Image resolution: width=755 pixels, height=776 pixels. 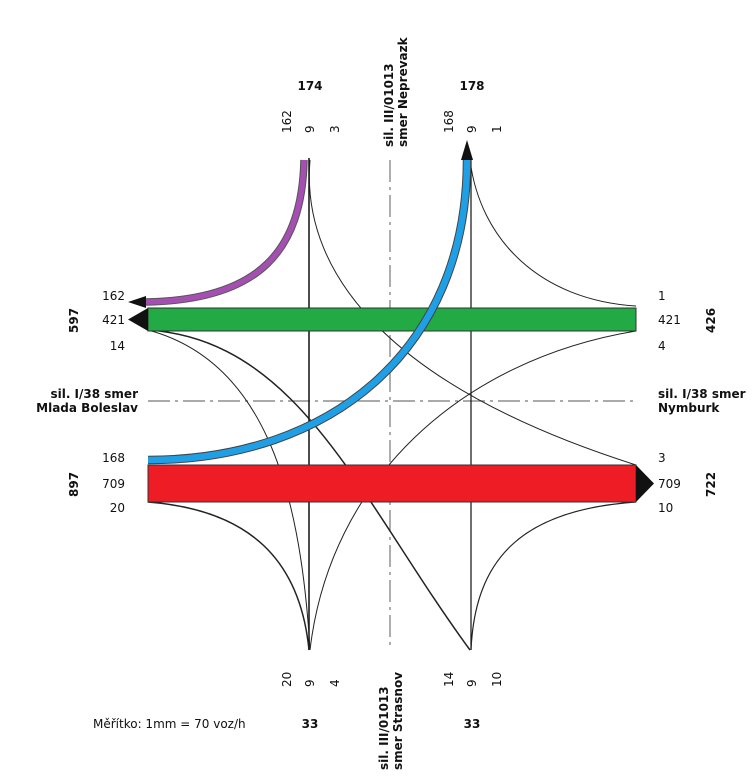 I want to click on green-flow-arrow, so click(x=138, y=319).